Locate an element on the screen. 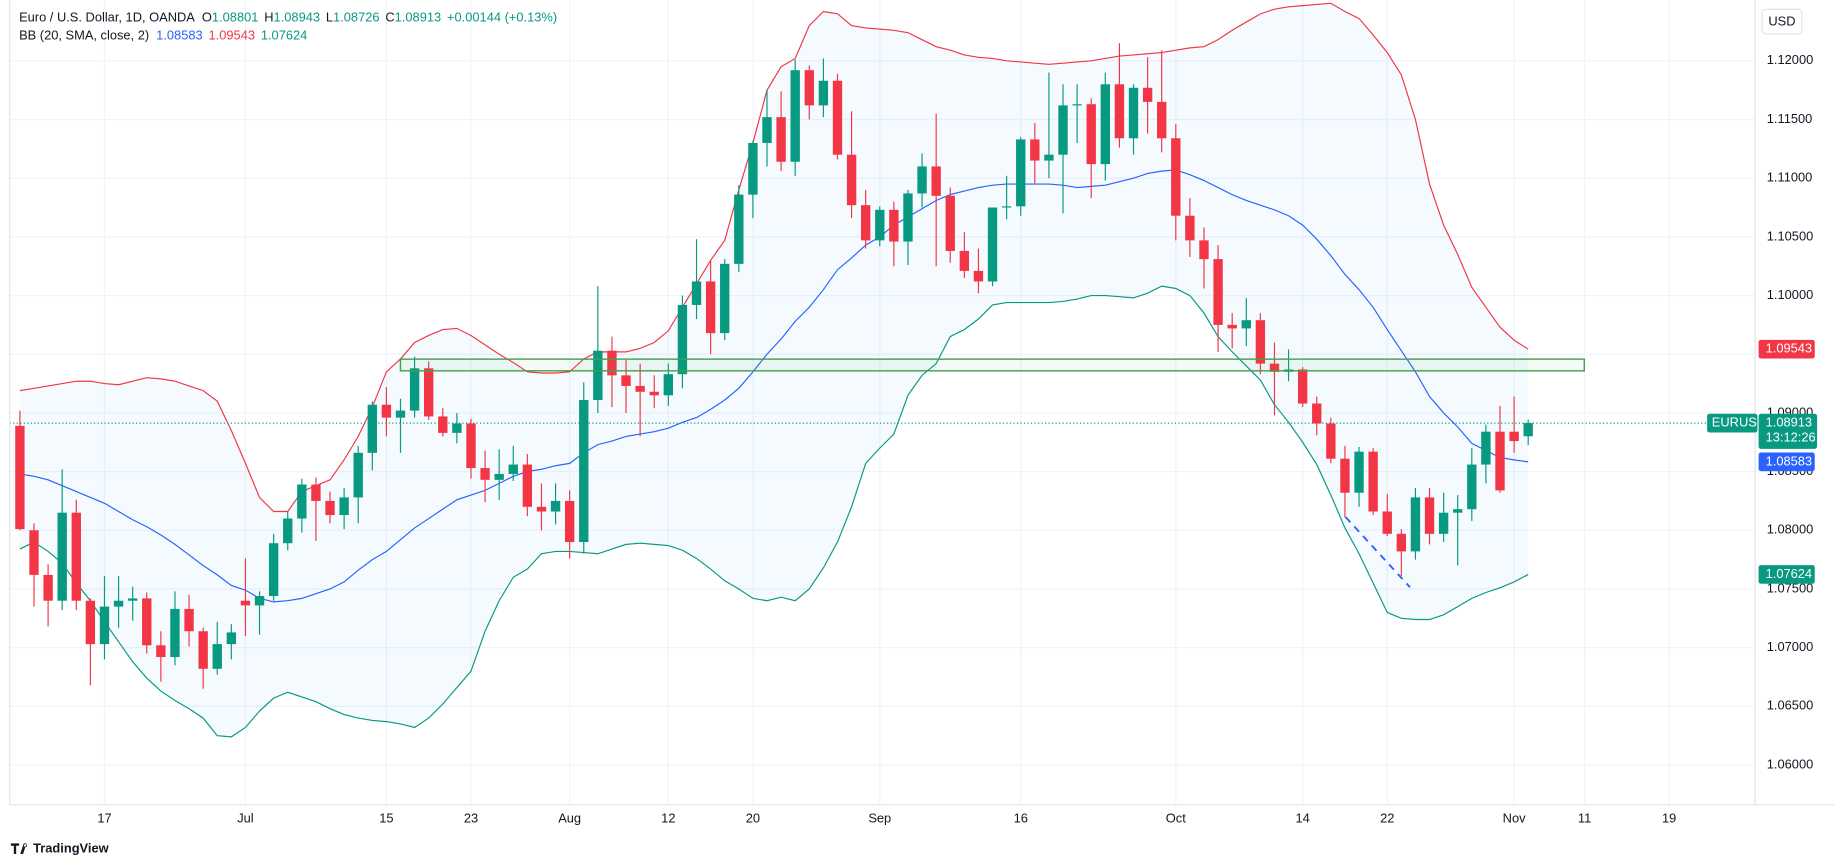  y-tick-label: 1.12000 is located at coordinates (1790, 59).